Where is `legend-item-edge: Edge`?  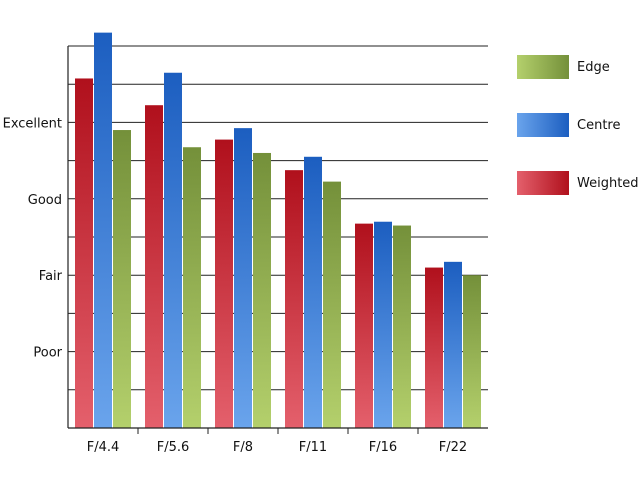
legend-item-edge: Edge is located at coordinates (563, 67).